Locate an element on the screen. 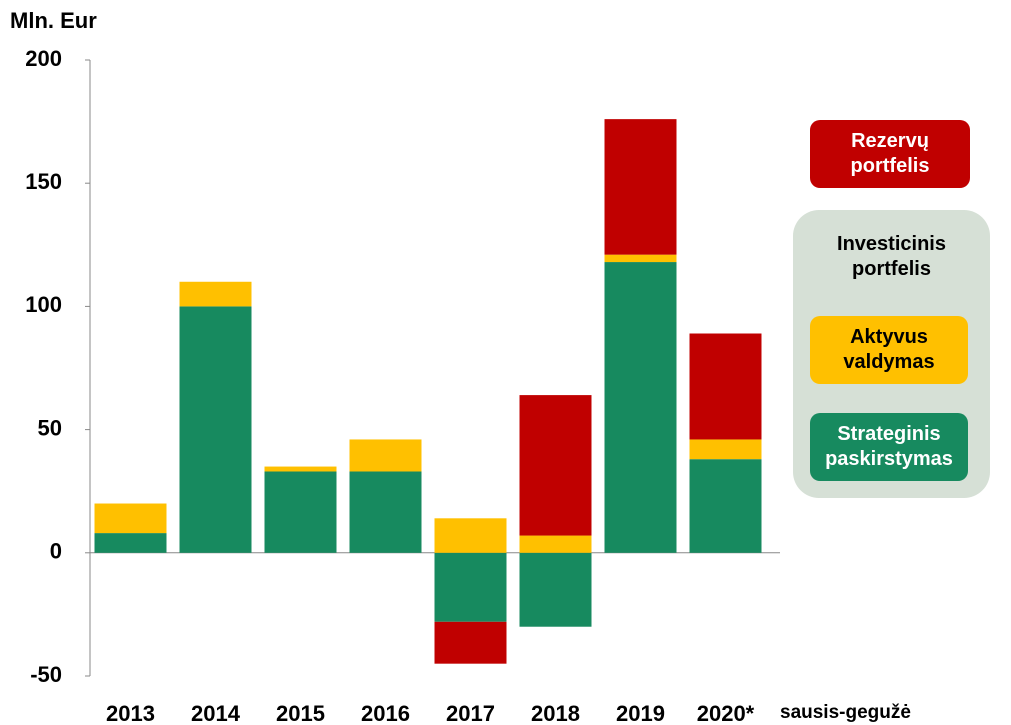 This screenshot has height=725, width=1011. x-tick-label: 2015 is located at coordinates (300, 713).